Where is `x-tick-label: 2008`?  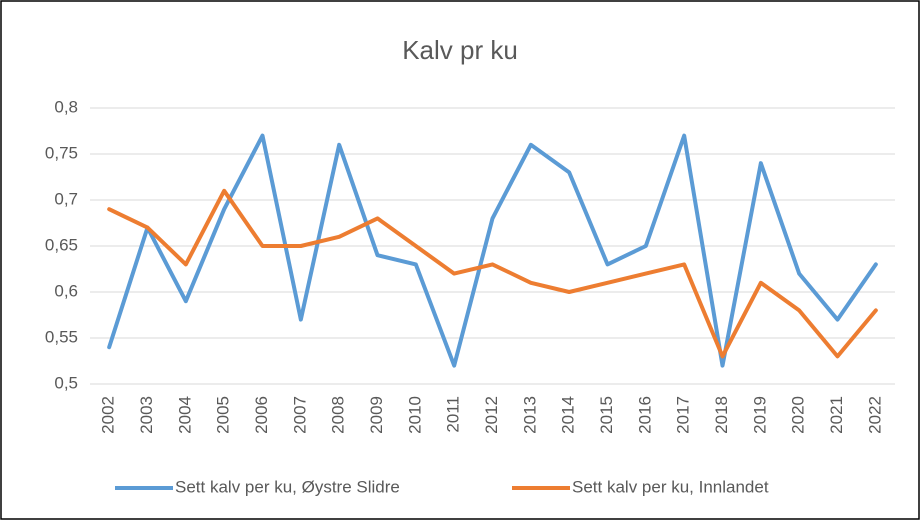
x-tick-label: 2008 is located at coordinates (338, 415).